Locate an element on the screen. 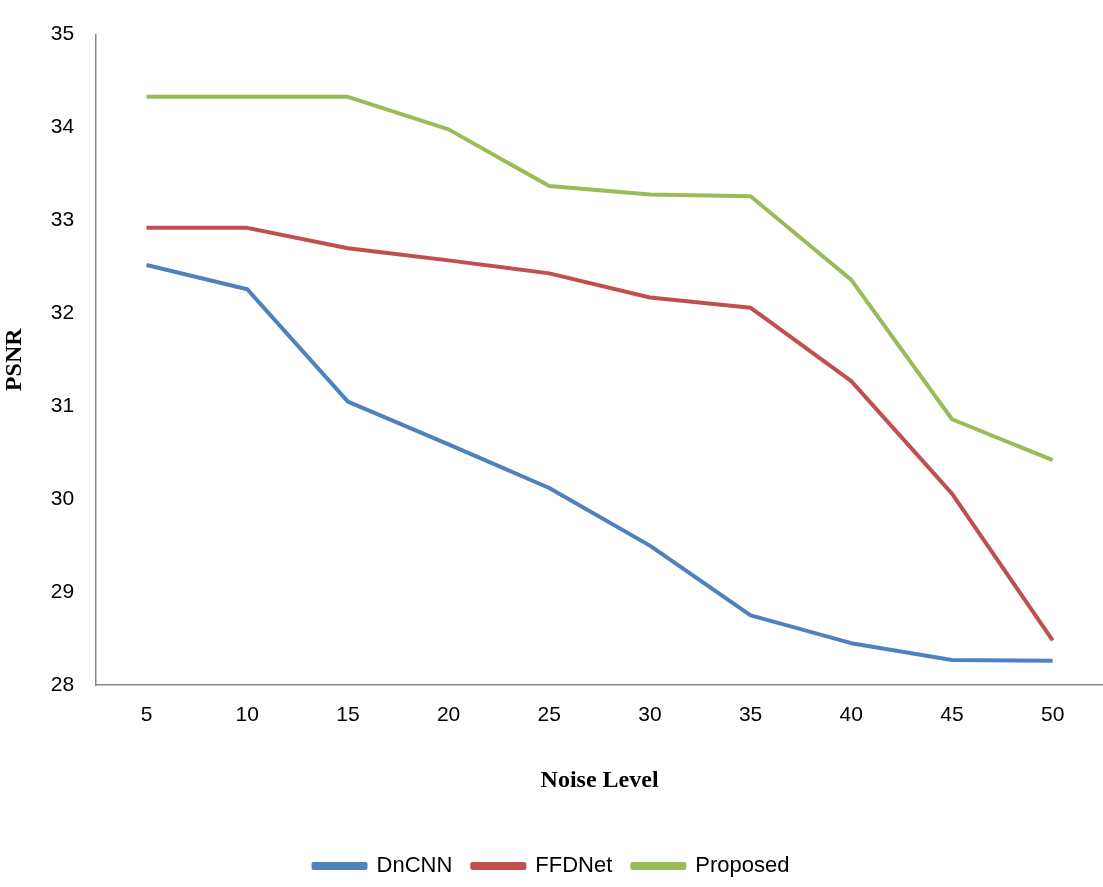 The width and height of the screenshot is (1103, 887). y-tick-label: 33 is located at coordinates (62, 219).